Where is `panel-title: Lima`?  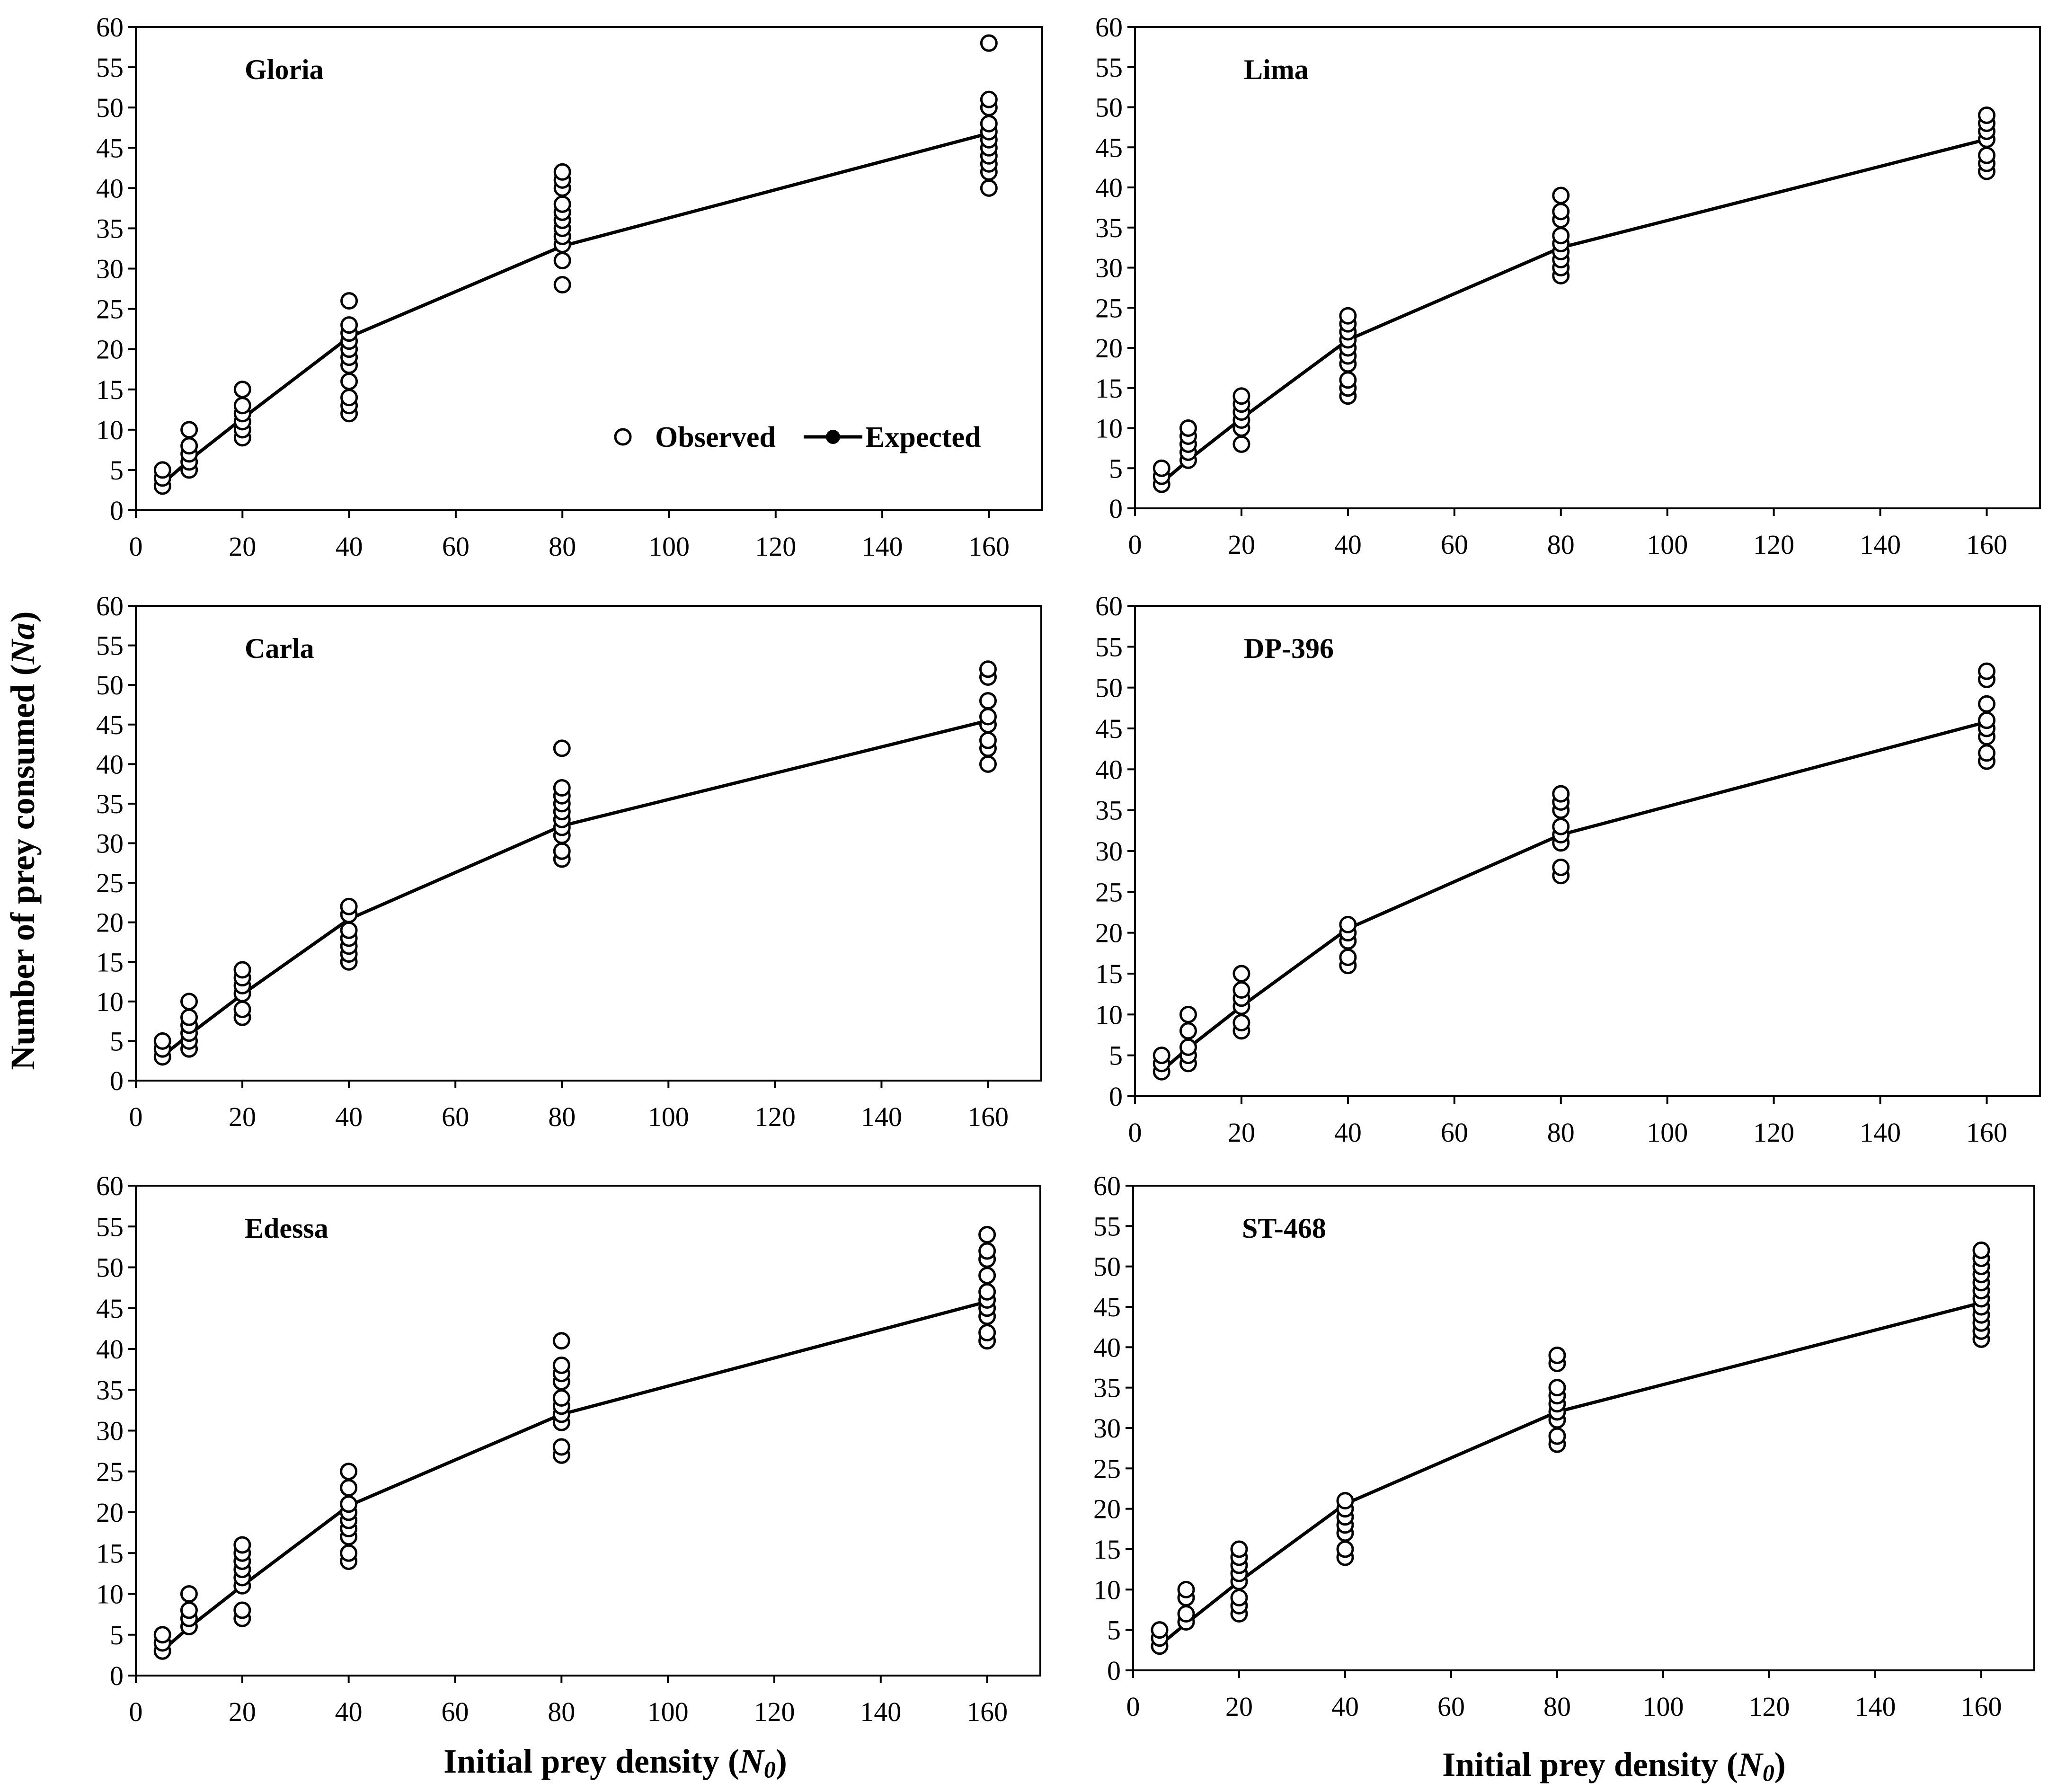
panel-title: Lima is located at coordinates (1276, 69).